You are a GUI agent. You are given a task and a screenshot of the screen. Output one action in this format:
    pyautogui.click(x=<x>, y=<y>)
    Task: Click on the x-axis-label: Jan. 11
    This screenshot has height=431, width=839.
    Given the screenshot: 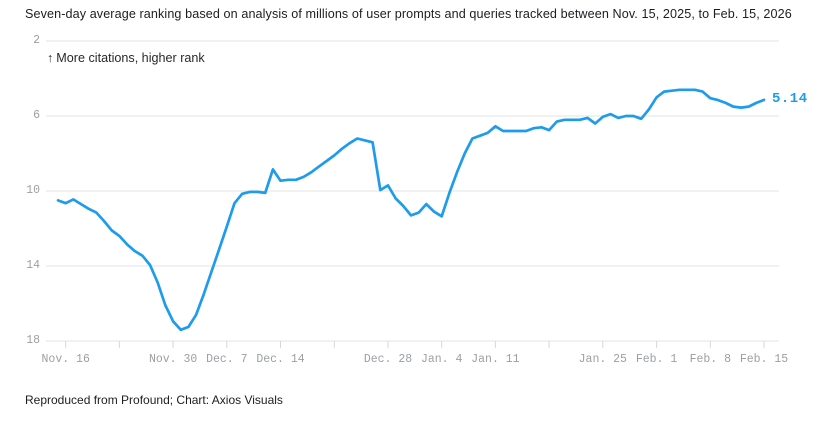 What is the action you would take?
    pyautogui.click(x=495, y=359)
    